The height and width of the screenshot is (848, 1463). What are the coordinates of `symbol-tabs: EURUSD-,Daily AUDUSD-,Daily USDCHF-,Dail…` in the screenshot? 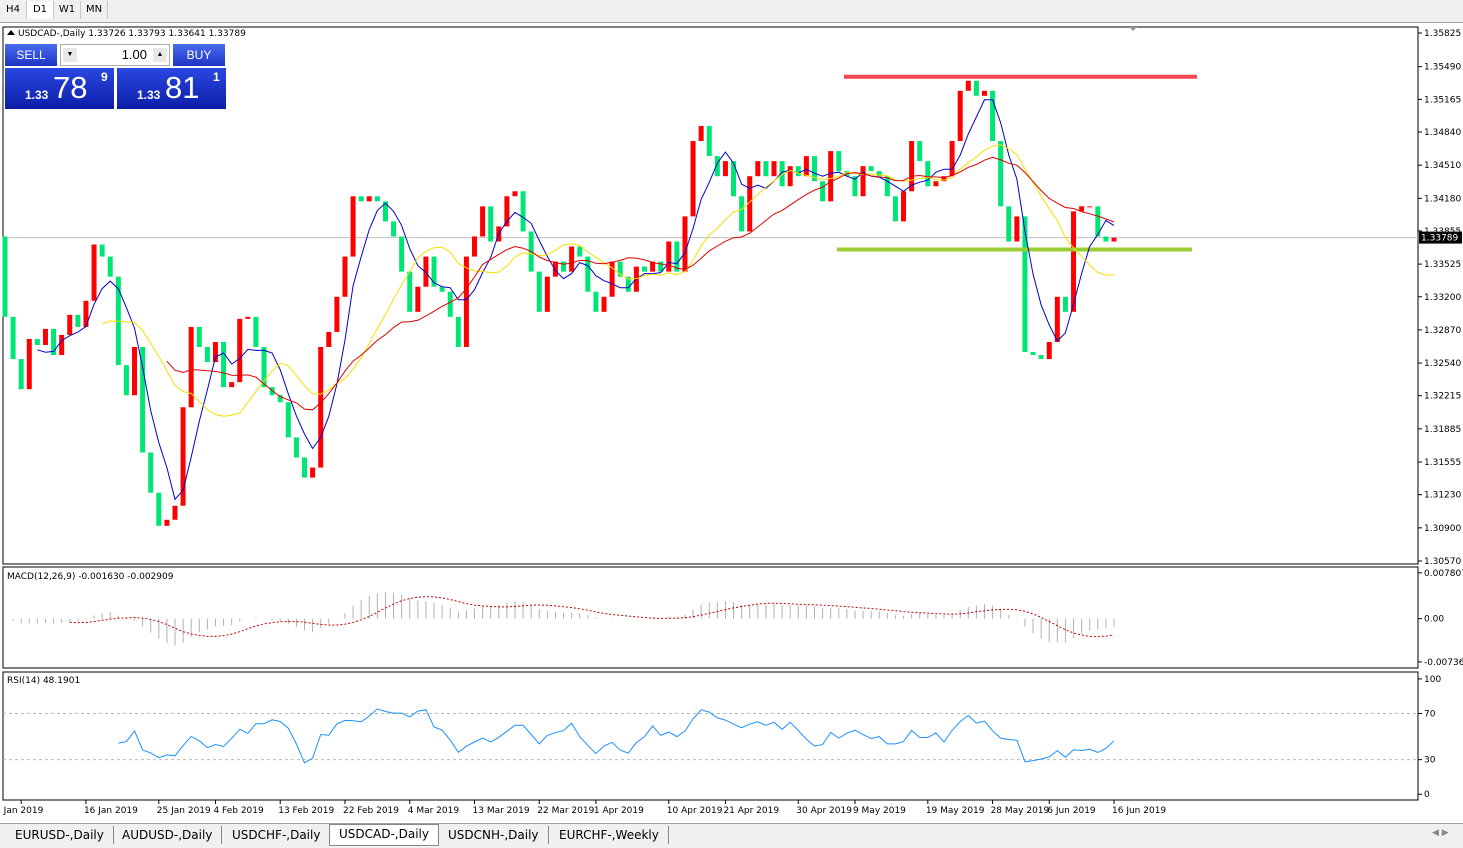 It's located at (731, 835).